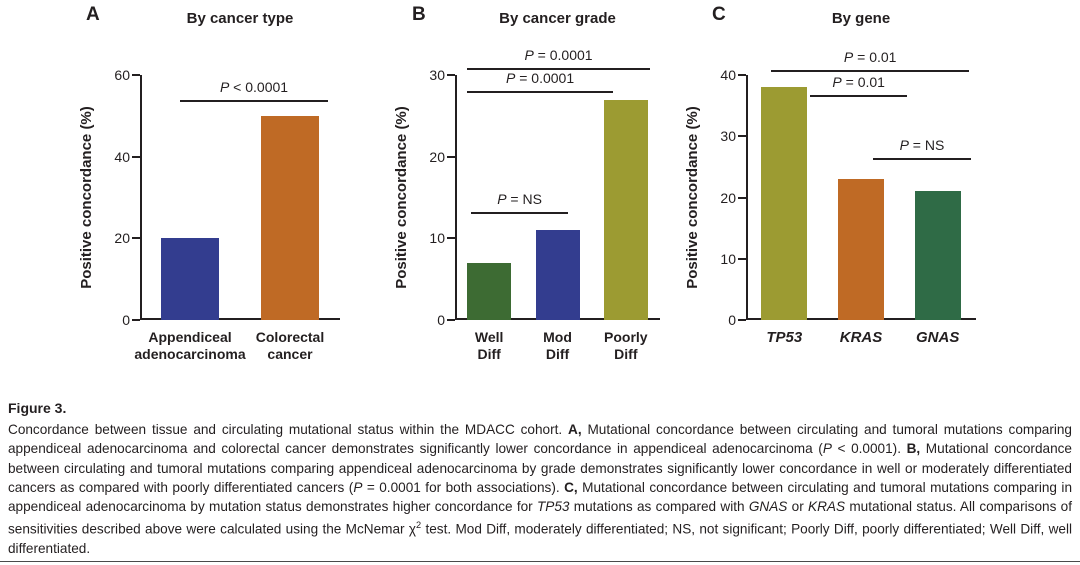 The height and width of the screenshot is (565, 1080). Describe the element at coordinates (937, 255) in the screenshot. I see `bar-gnas` at that location.